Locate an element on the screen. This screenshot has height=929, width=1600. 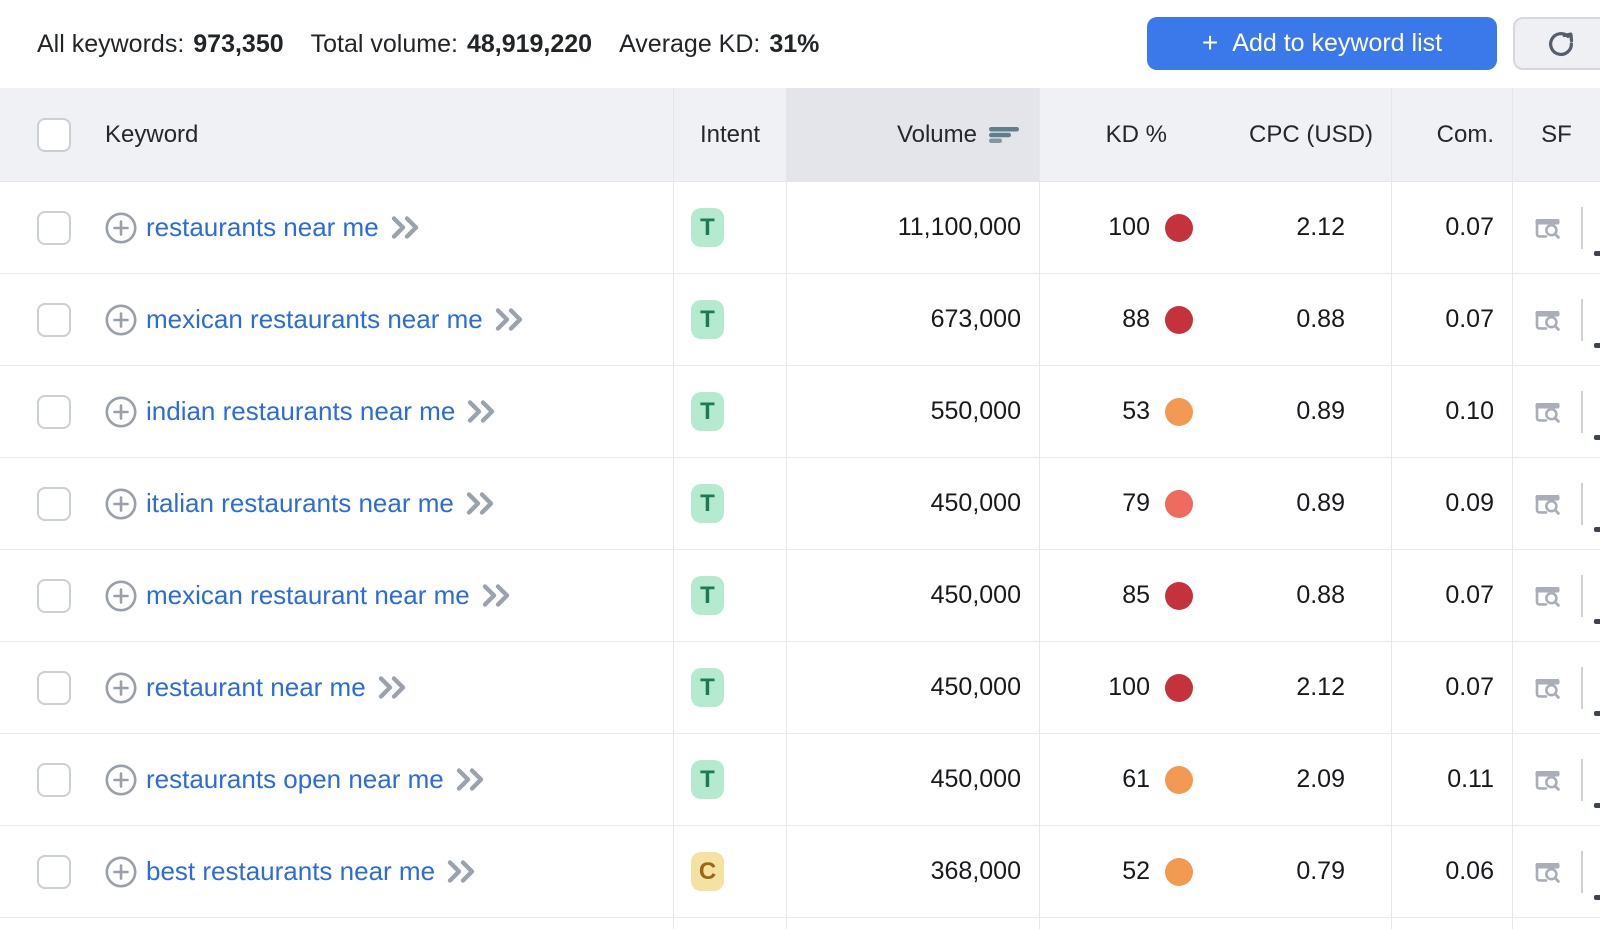
table-row-partial is located at coordinates (800, 923).